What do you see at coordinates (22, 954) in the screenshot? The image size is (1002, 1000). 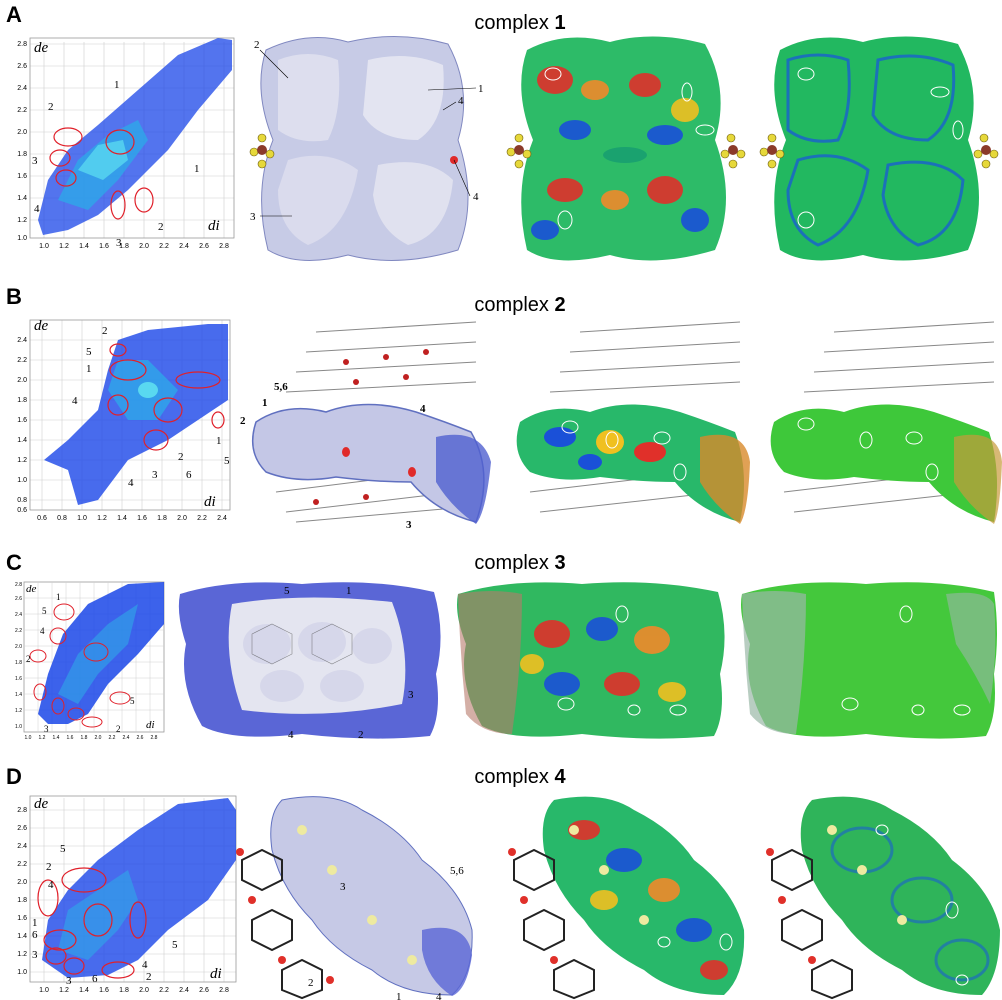 I see `y-tick-label: 1.2` at bounding box center [22, 954].